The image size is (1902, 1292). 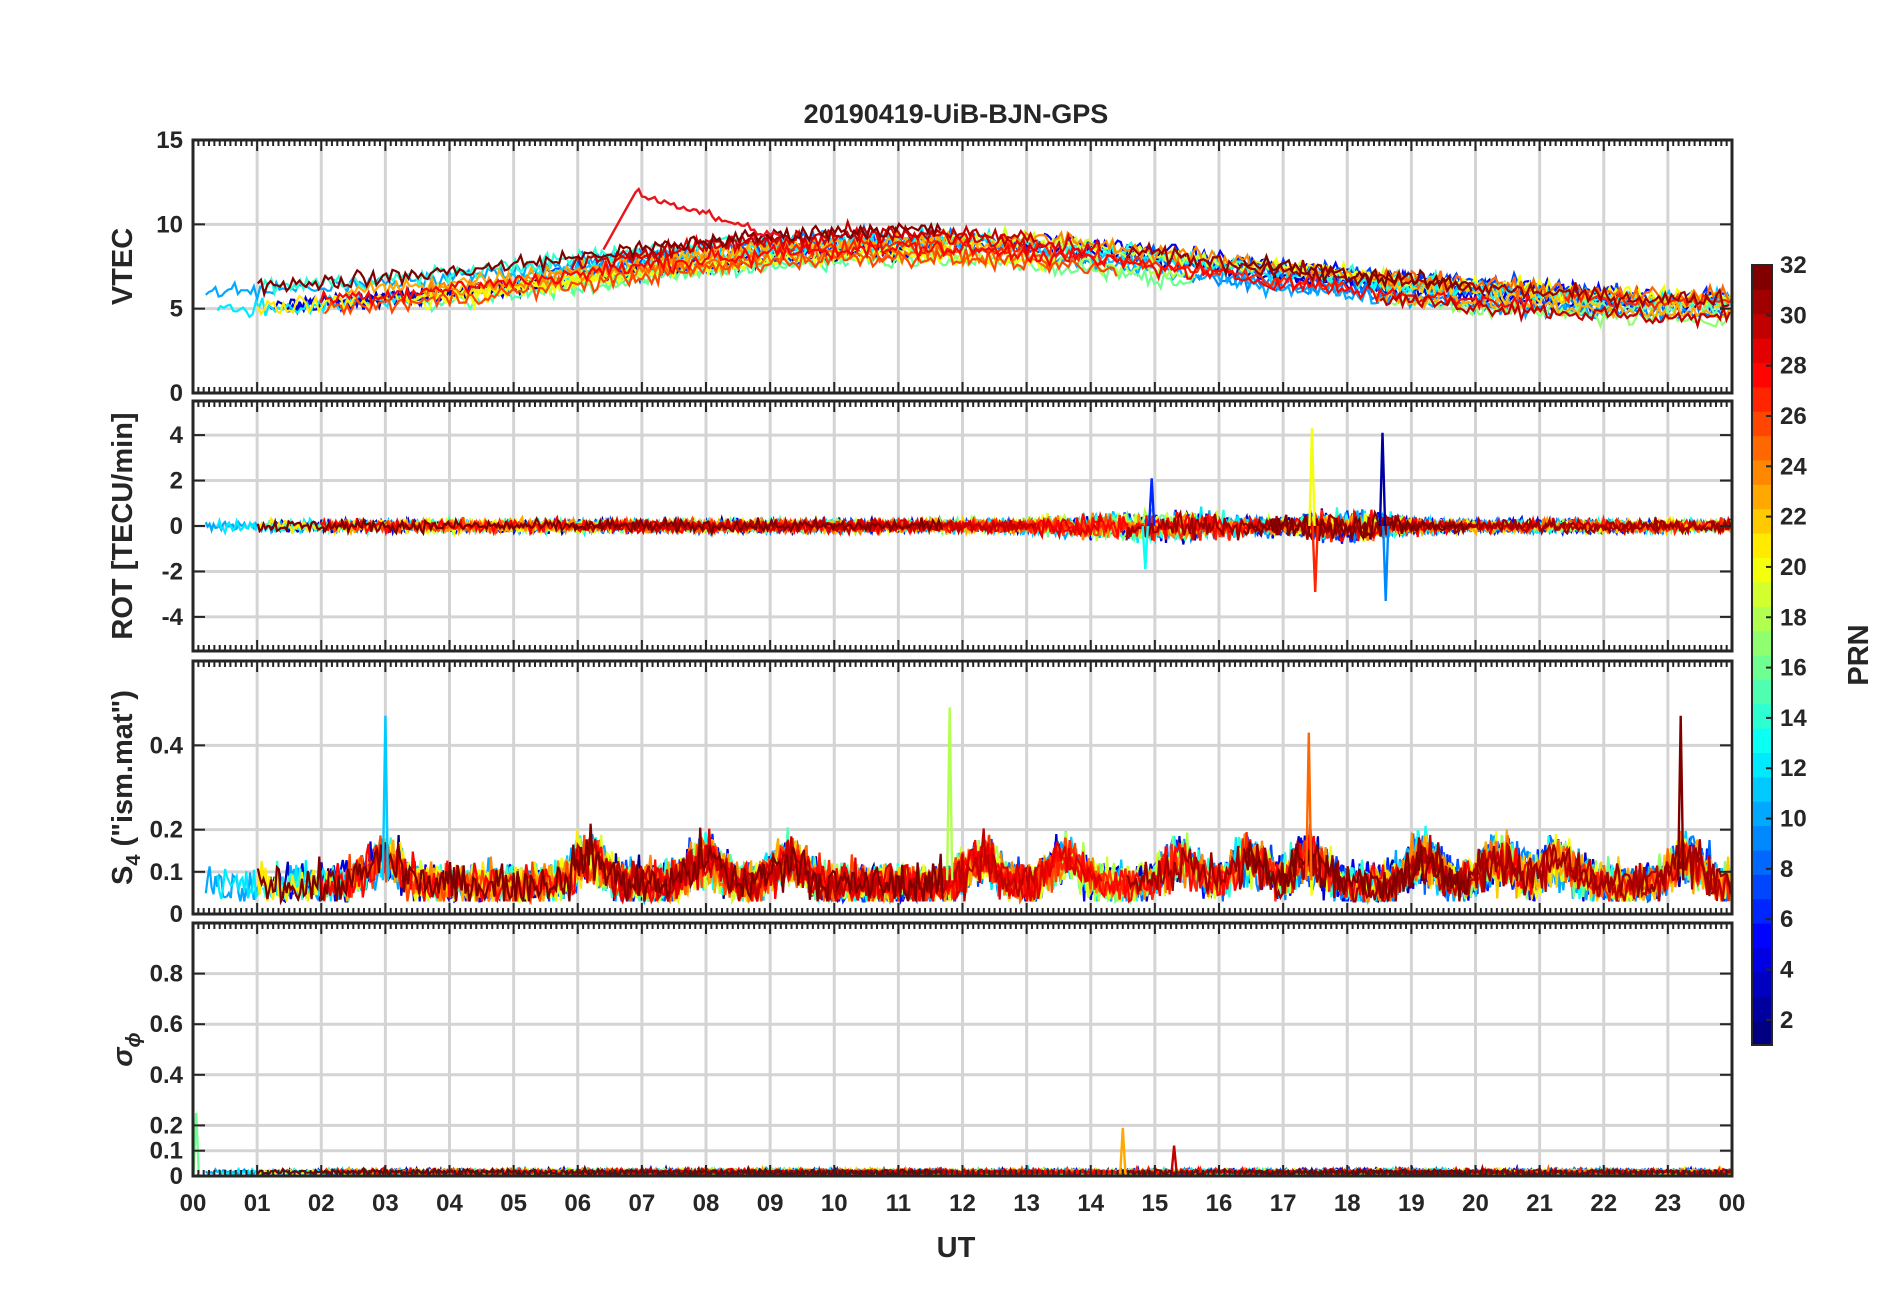 I want to click on sigma-label-main: σ, so click(x=123, y=1056).